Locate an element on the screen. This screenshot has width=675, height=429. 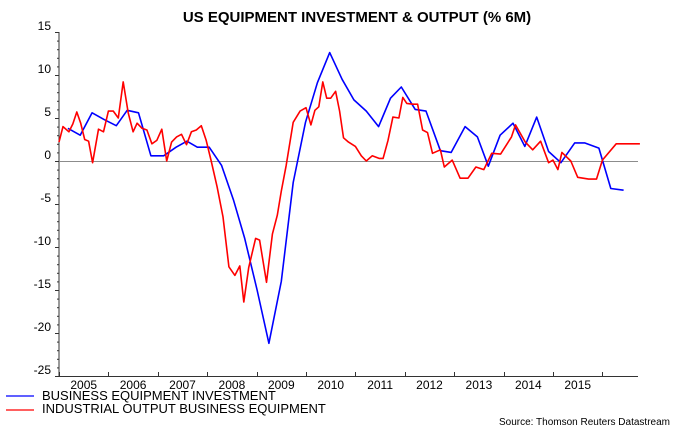
x-tick-label: 2010 is located at coordinates (330, 385).